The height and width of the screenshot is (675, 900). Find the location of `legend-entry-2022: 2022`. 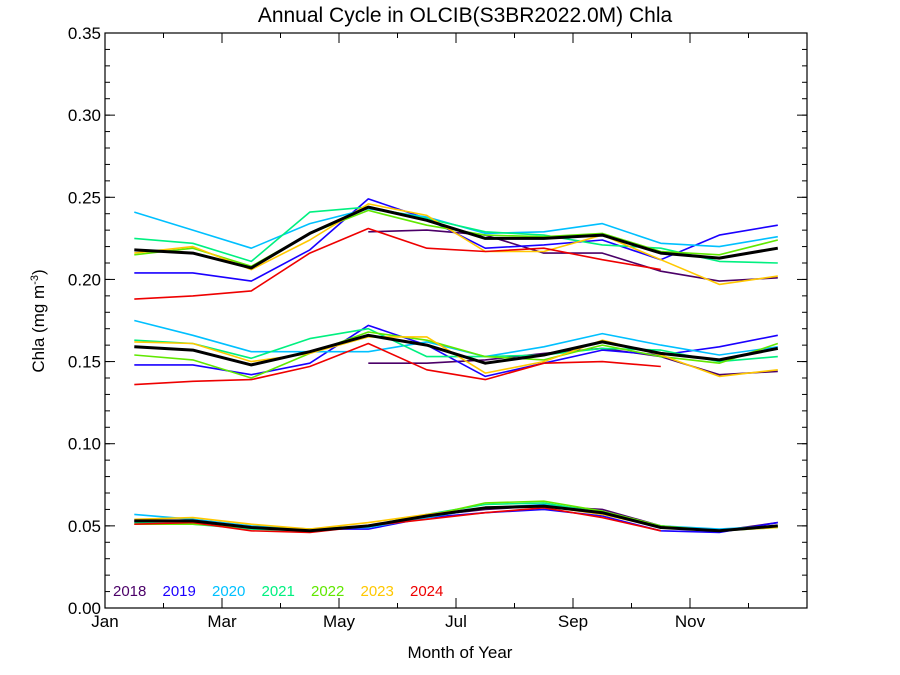

legend-entry-2022: 2022 is located at coordinates (327, 591).